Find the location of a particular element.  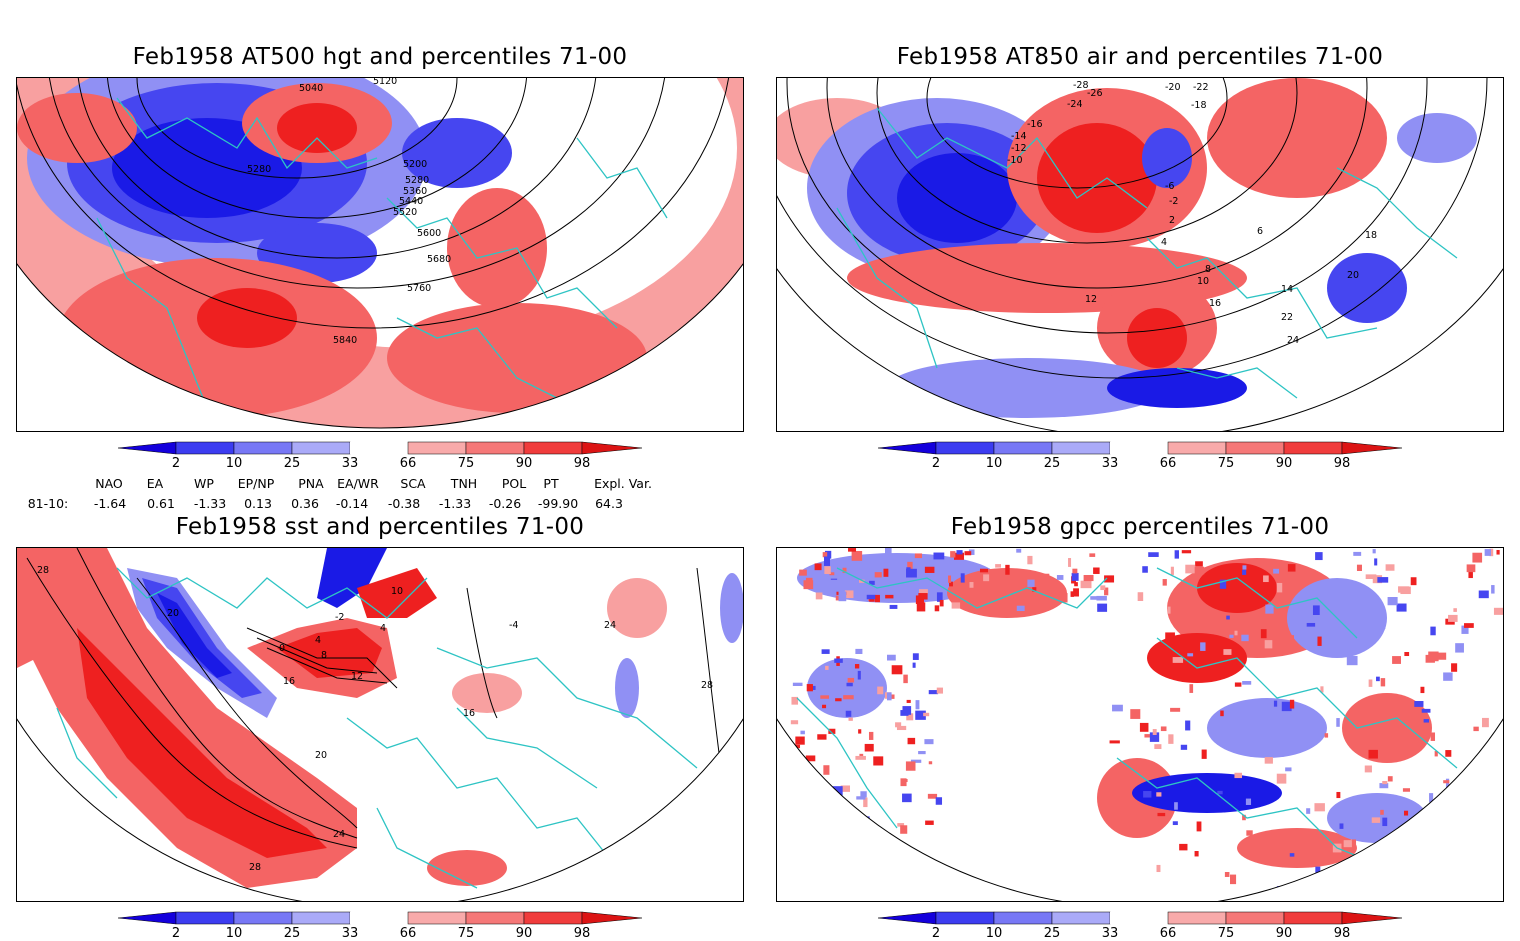

contour-label: -24 is located at coordinates (1075, 104).